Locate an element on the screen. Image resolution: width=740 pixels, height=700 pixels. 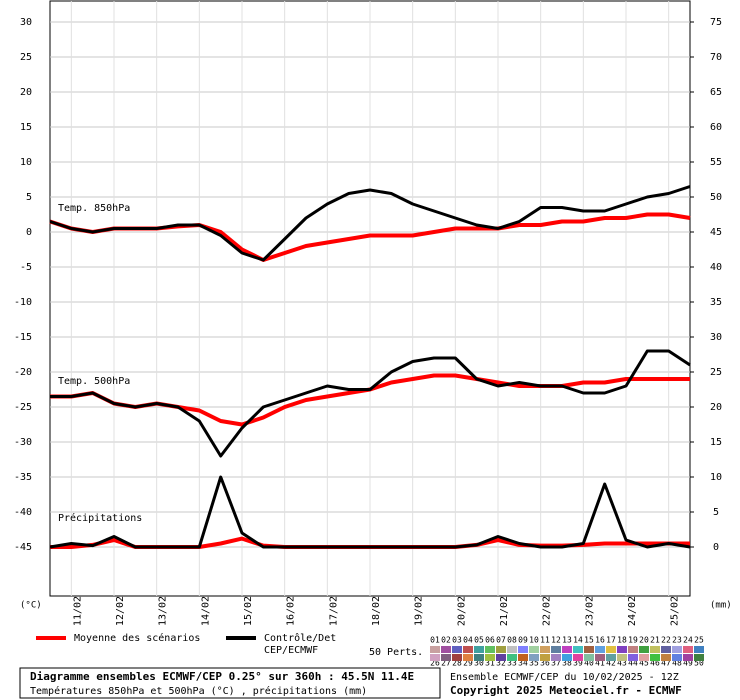
y-tick-label: 10 is located at coordinates (26, 162).